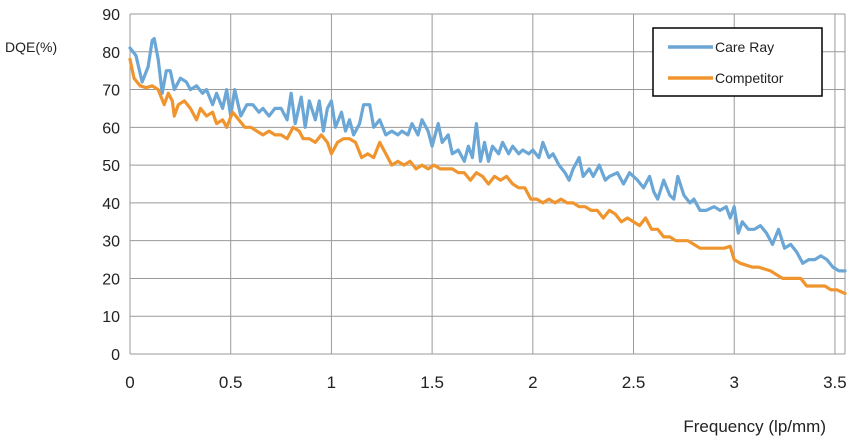 This screenshot has width=851, height=446. I want to click on x-tick-label: 3, so click(733, 382).